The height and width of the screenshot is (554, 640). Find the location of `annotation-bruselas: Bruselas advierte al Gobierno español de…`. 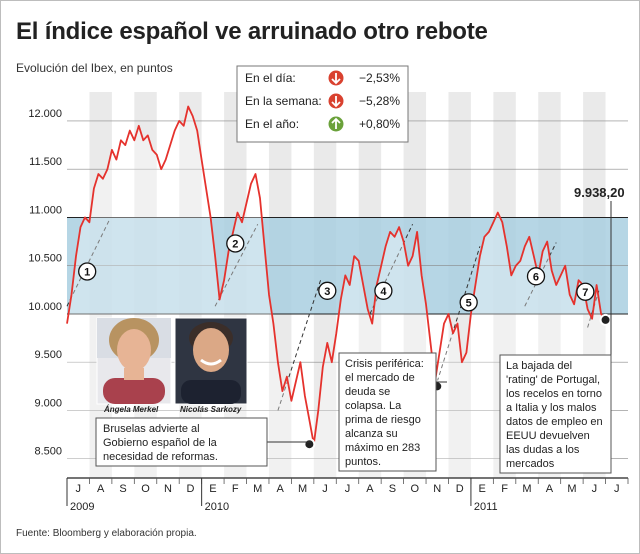

annotation-bruselas: Bruselas advierte al Gobierno español de… is located at coordinates (181, 442).